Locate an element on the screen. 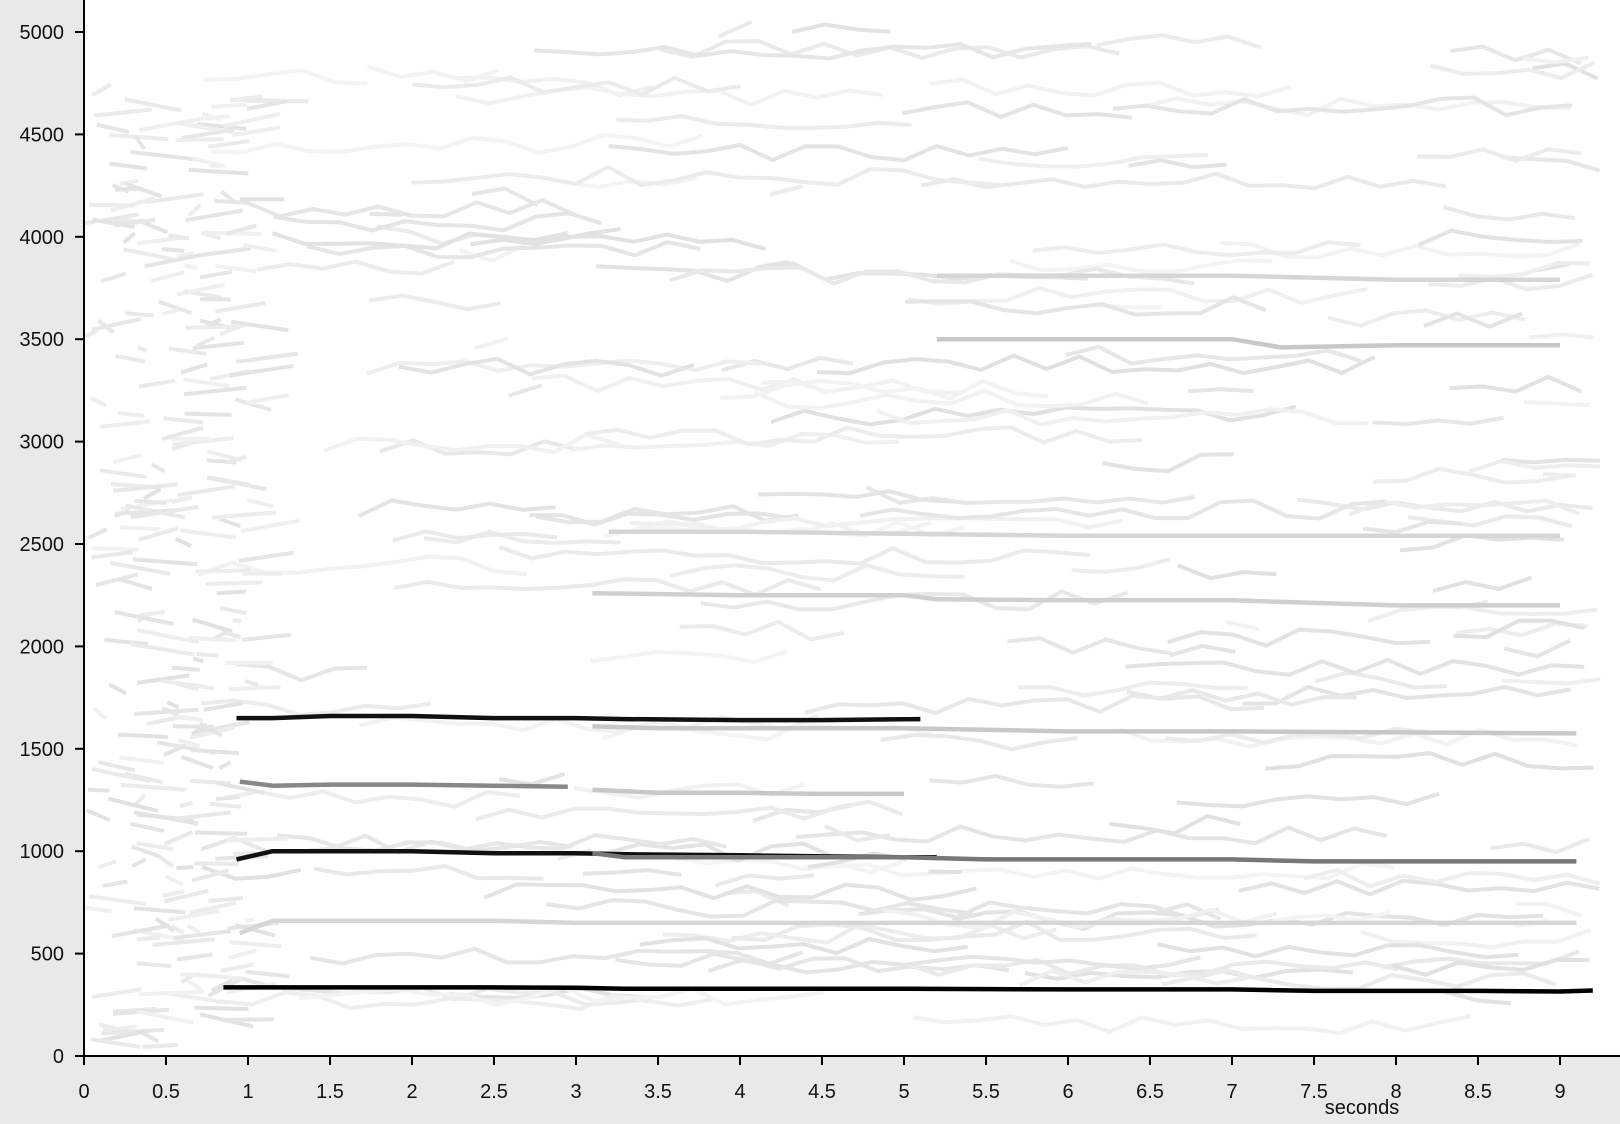 The height and width of the screenshot is (1124, 1620). x-tick-label: 8.5 is located at coordinates (1478, 1092).